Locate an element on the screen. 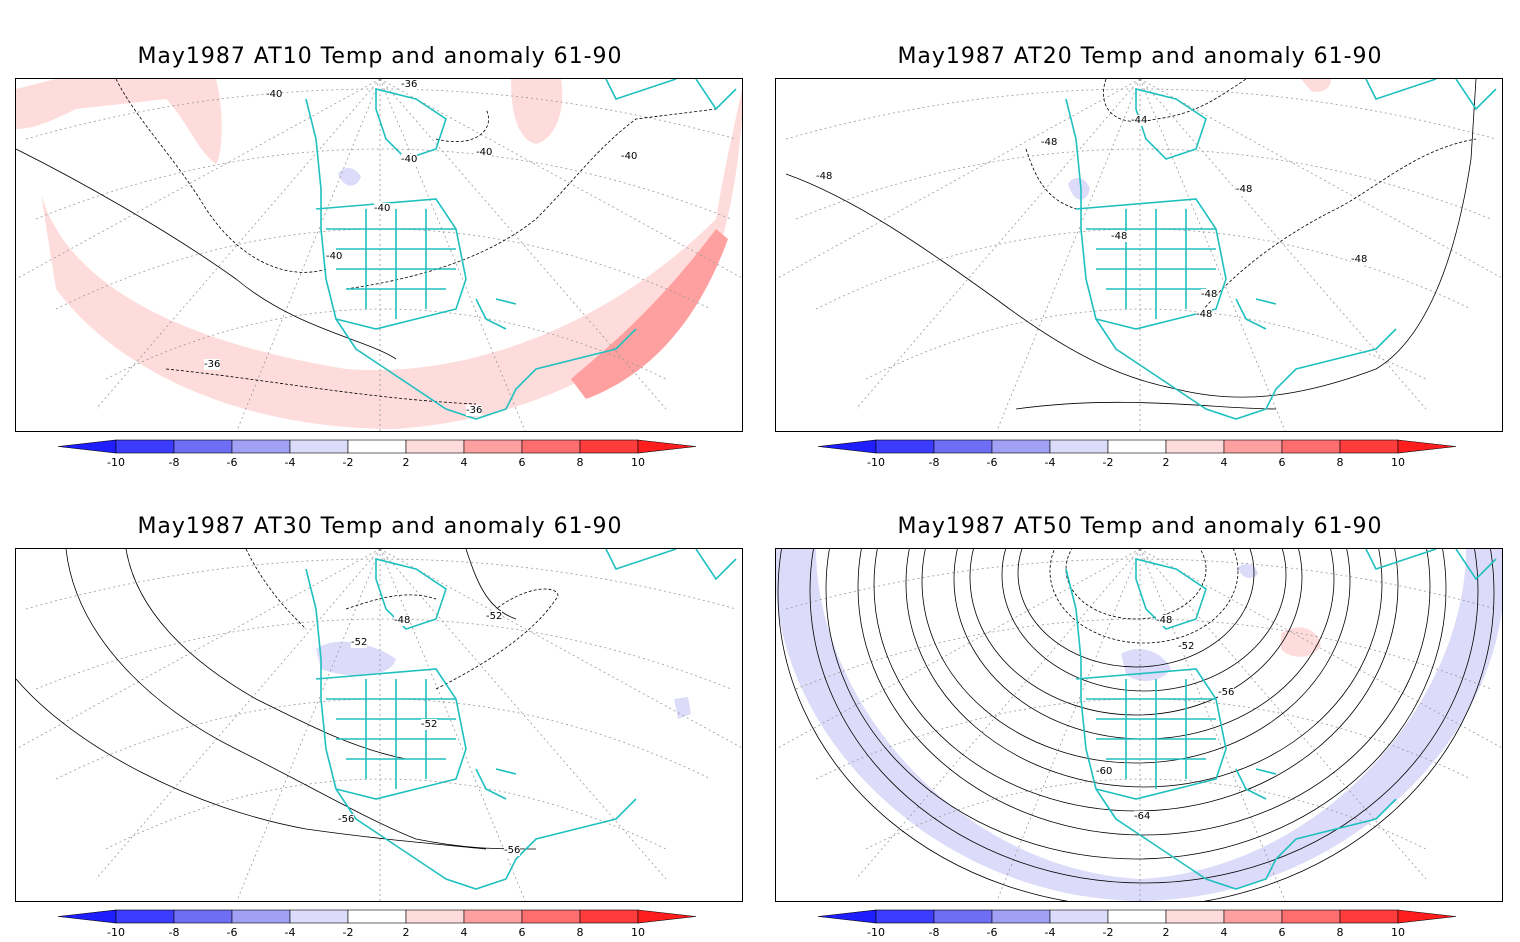  panel-title: May1987 AT30 Temp and anomaly 61-90 is located at coordinates (380, 526).